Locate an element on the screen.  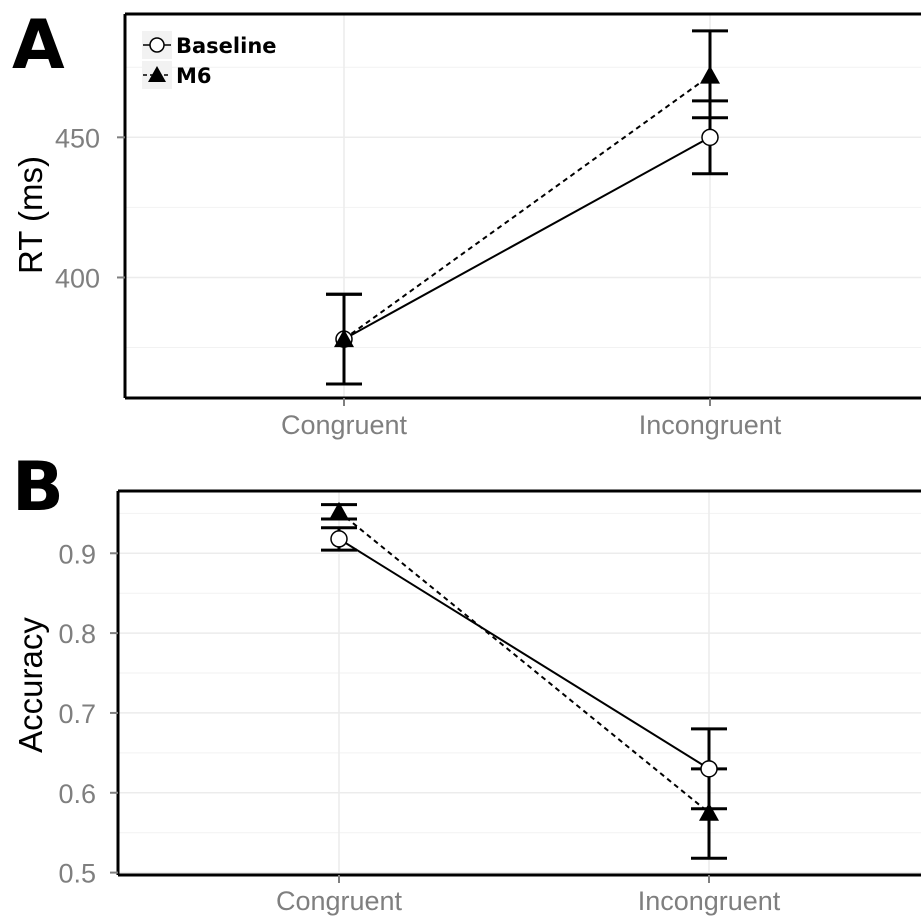
y-tick-label: 0.9 is located at coordinates (77, 554).